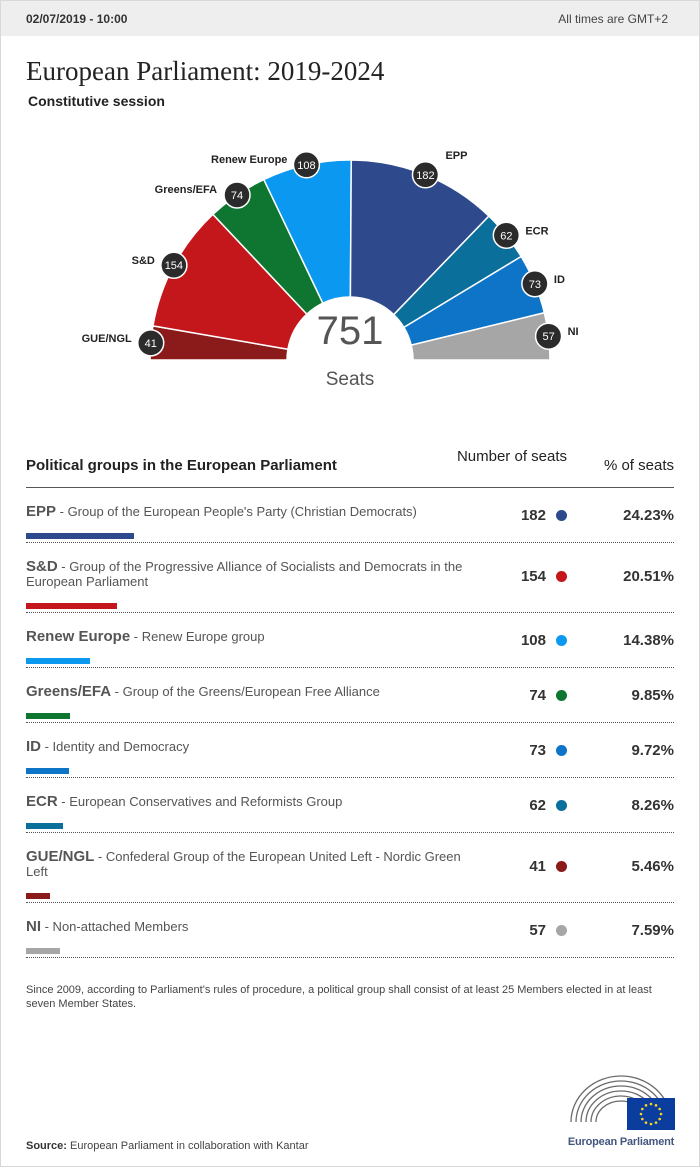 This screenshot has height=1167, width=700. I want to click on seat-count: 41, so click(537, 866).